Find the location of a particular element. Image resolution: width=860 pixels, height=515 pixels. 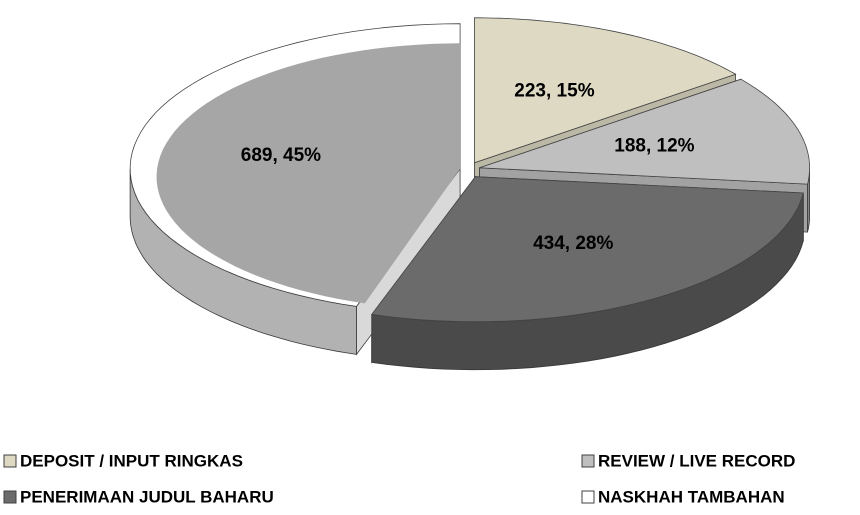

data-label: 223, 15% is located at coordinates (554, 90).